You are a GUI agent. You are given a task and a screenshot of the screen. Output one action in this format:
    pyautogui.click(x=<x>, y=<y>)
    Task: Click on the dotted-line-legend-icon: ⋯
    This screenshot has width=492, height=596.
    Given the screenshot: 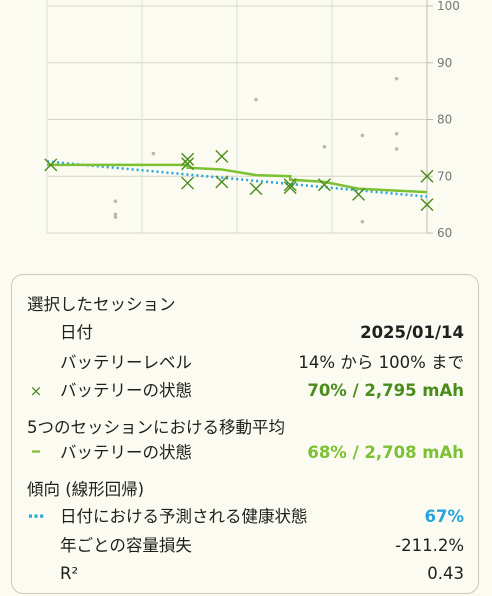 What is the action you would take?
    pyautogui.click(x=36, y=517)
    